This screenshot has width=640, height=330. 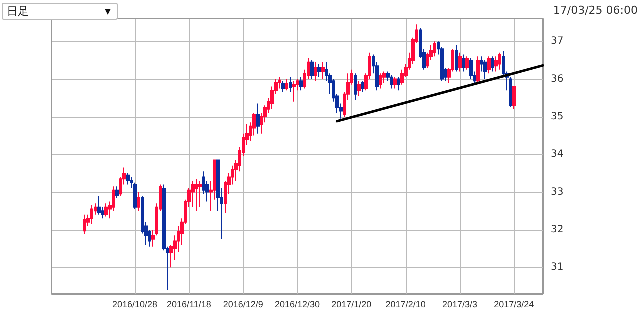 I want to click on x-tick-label: 2016/12/30, so click(x=297, y=305).